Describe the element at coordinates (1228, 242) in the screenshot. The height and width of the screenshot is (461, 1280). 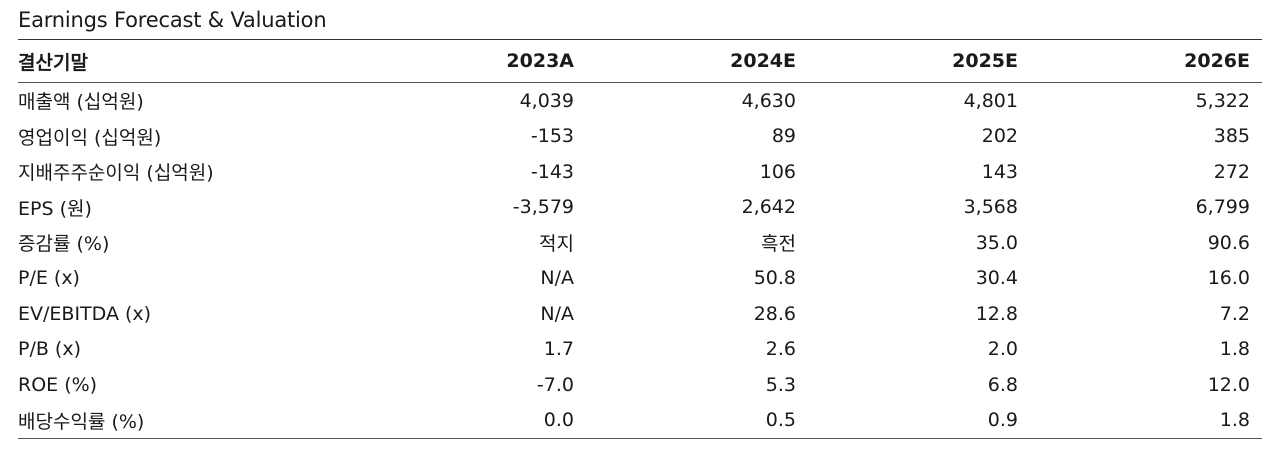
I see `cell-2026e: 90.6` at that location.